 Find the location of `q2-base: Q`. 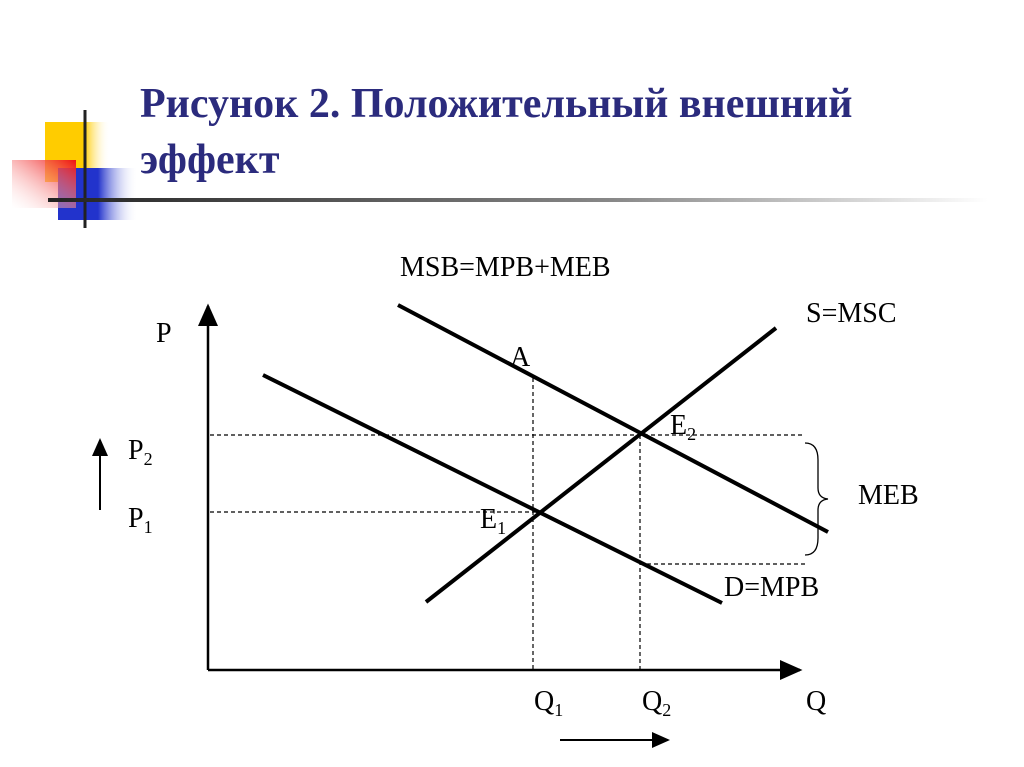

q2-base: Q is located at coordinates (652, 701).